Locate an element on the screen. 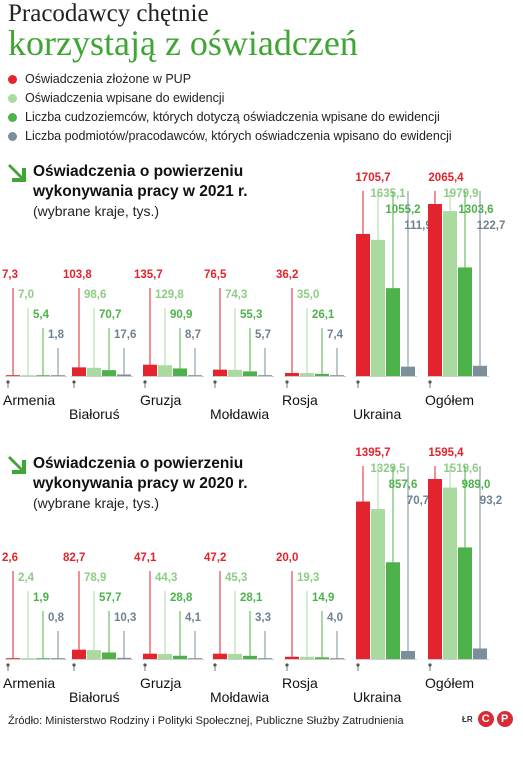 This screenshot has width=523, height=760. legend-swatch-registered is located at coordinates (12, 98).